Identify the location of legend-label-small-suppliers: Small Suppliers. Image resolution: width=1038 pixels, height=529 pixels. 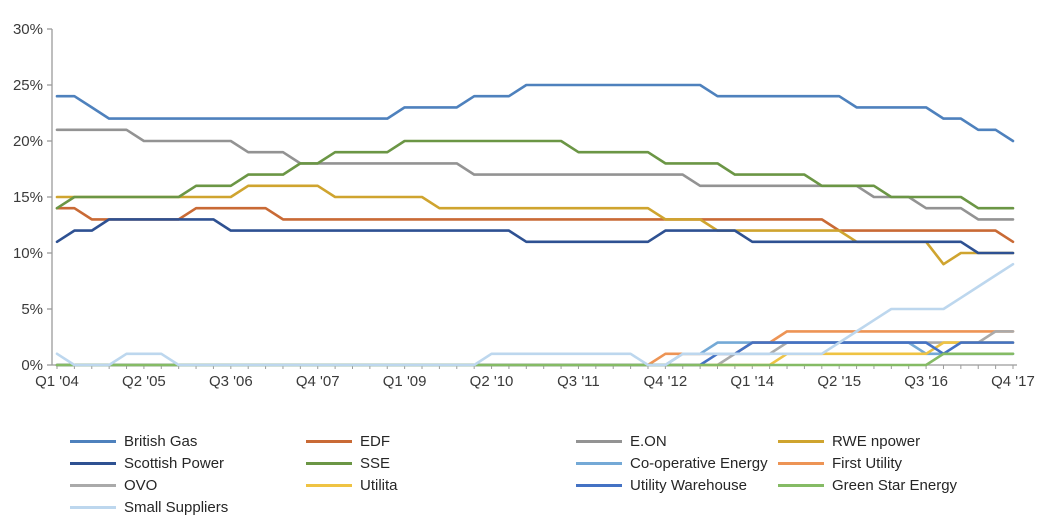
(176, 507).